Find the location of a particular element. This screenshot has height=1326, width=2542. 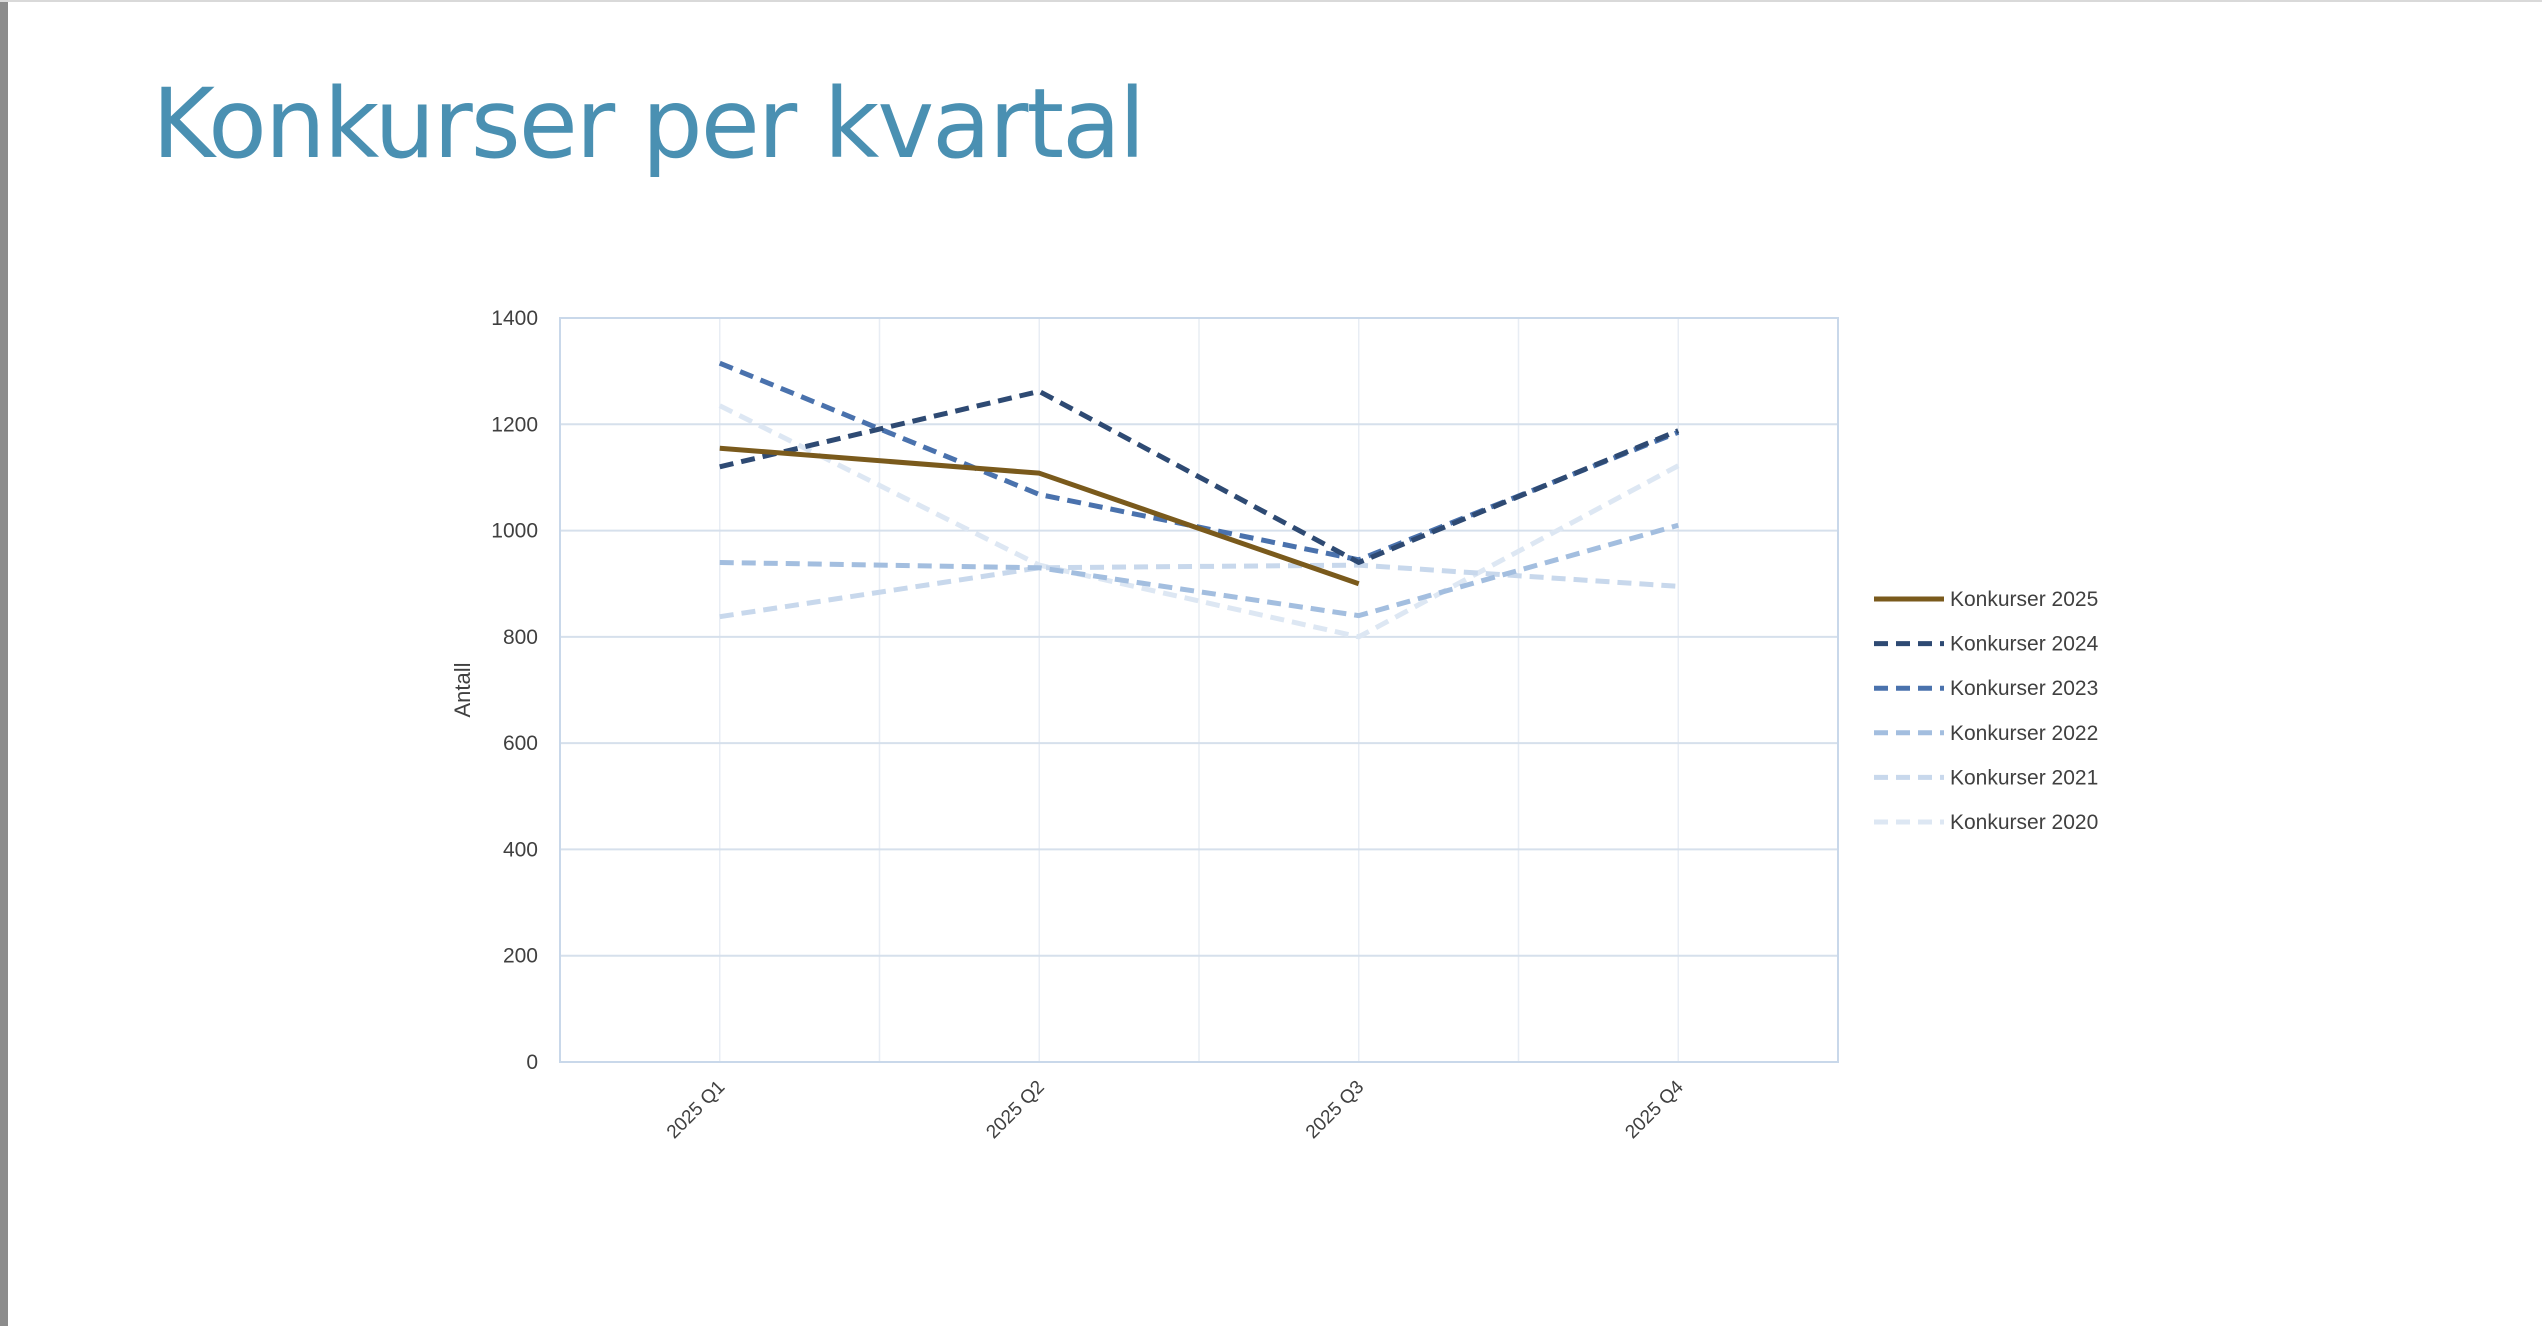

series-layer is located at coordinates (1199, 500).